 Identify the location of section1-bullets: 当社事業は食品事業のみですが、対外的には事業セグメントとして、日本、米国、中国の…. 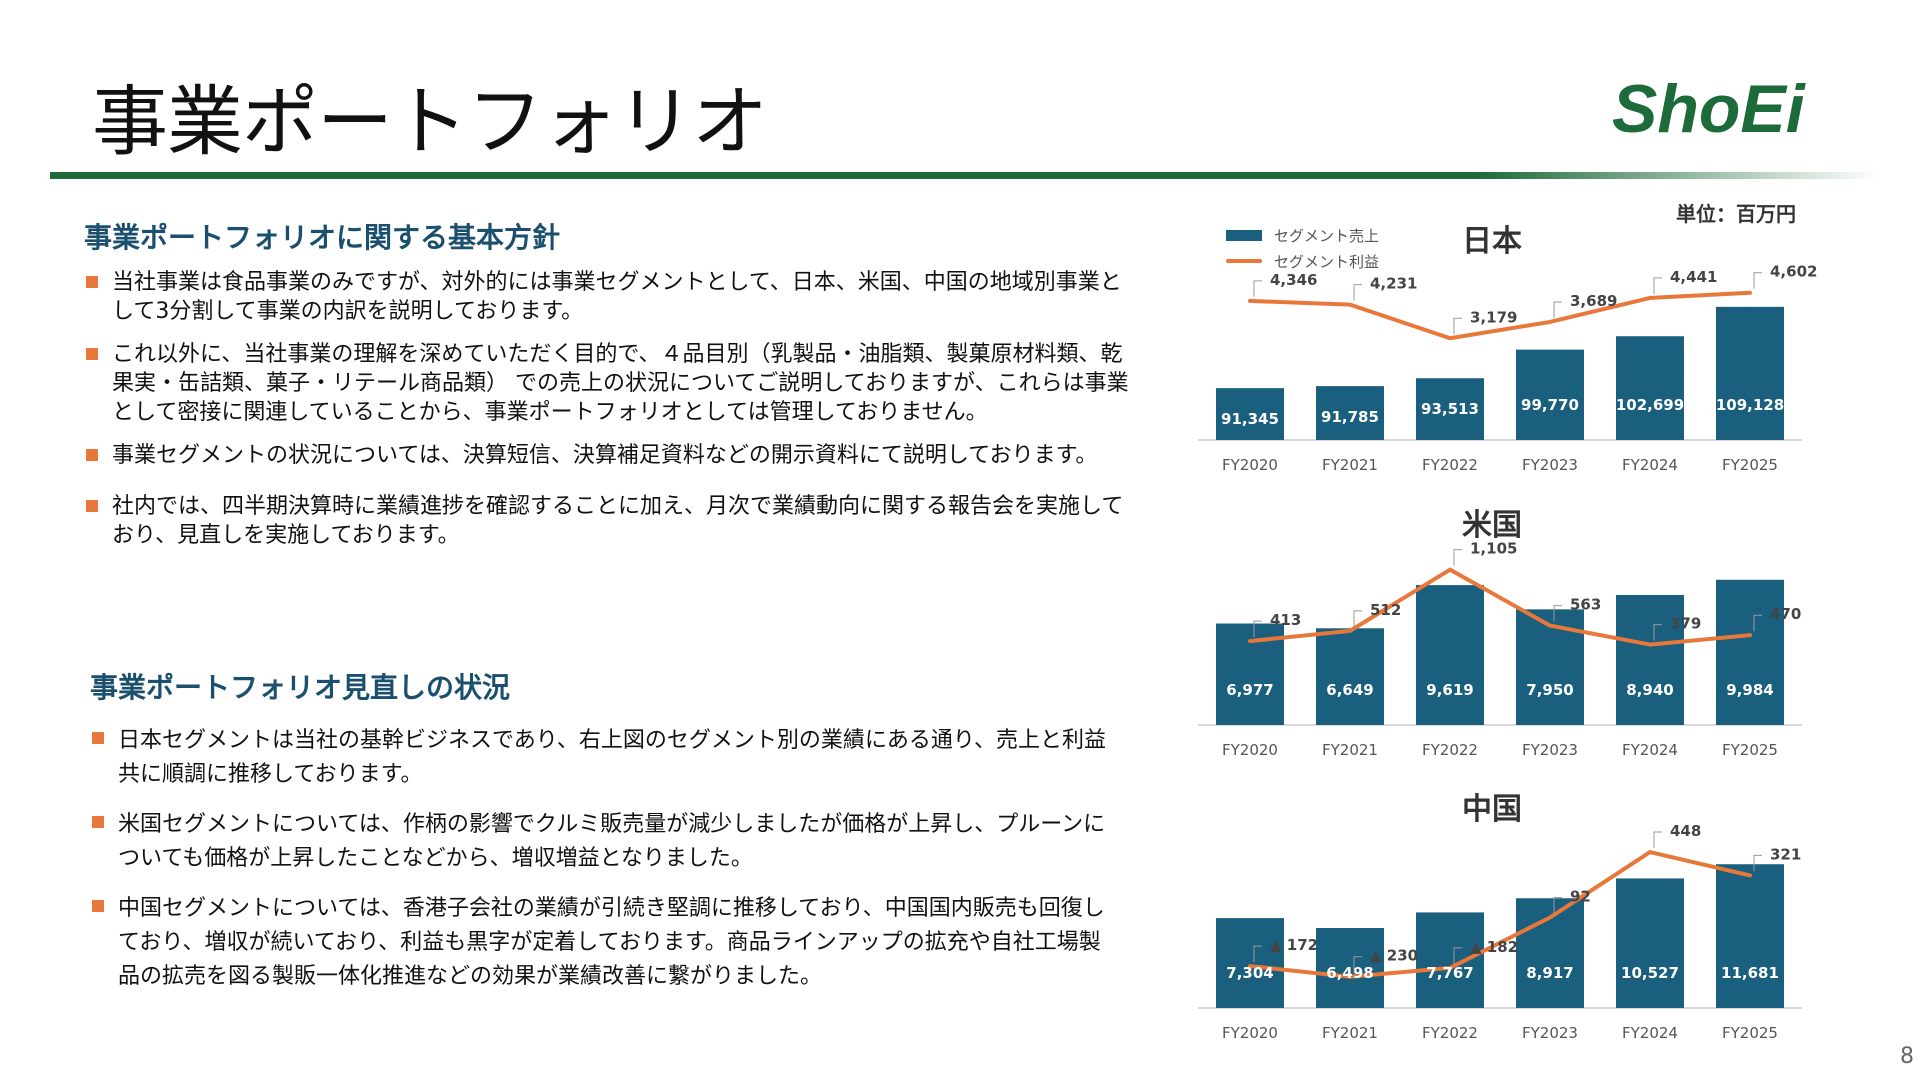
(609, 416).